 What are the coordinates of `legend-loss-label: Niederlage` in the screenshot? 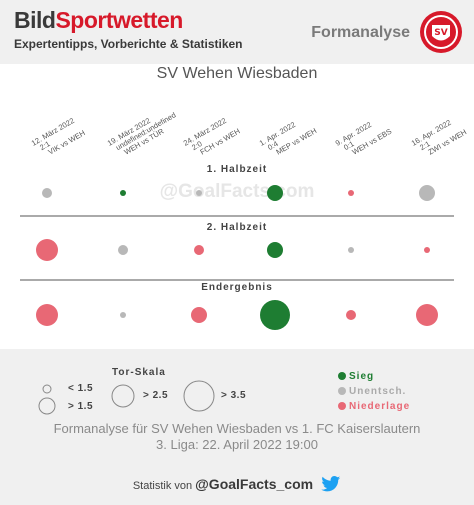 It's located at (380, 406).